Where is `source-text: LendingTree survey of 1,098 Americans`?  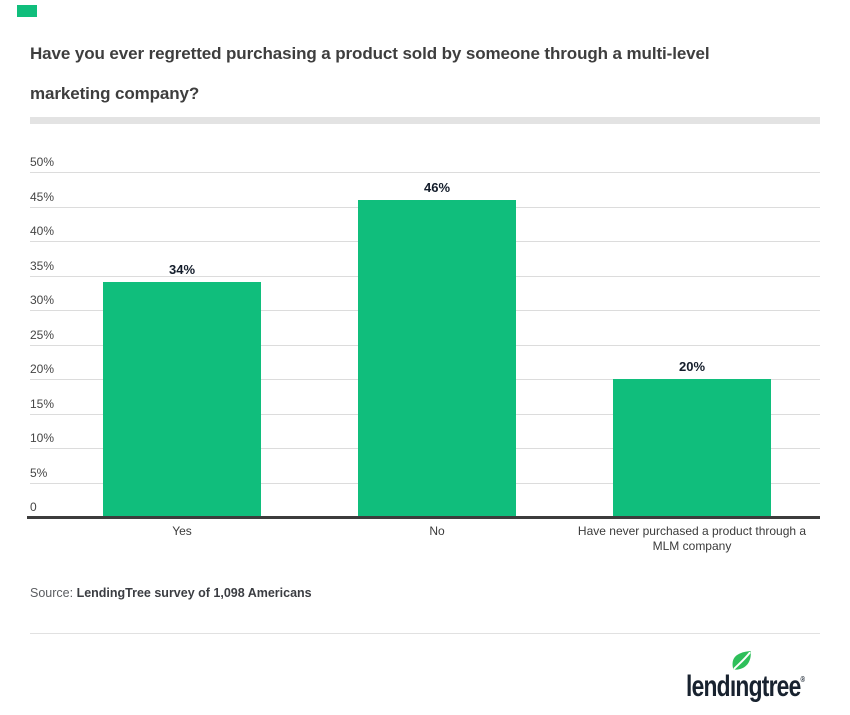 source-text: LendingTree survey of 1,098 Americans is located at coordinates (194, 593).